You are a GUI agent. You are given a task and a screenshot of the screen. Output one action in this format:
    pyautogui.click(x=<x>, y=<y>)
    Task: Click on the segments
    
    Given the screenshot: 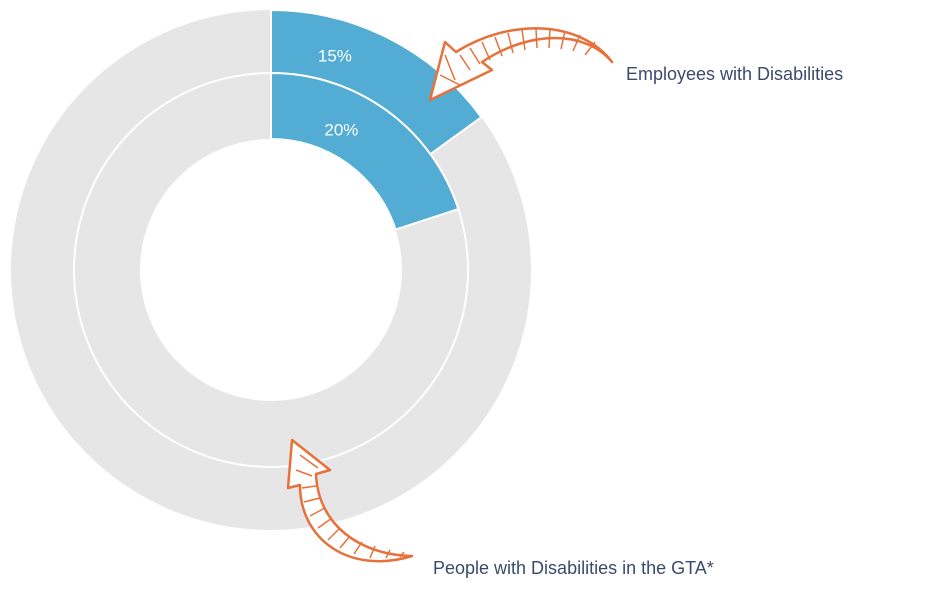 What is the action you would take?
    pyautogui.click(x=376, y=119)
    